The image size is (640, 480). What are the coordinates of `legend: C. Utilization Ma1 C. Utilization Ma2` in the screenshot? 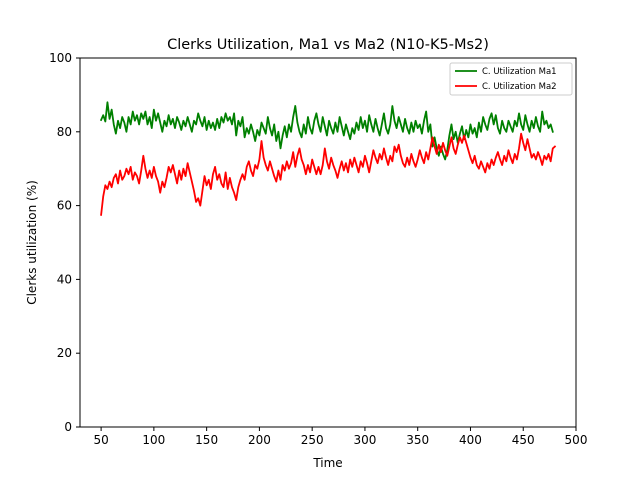 It's located at (511, 79).